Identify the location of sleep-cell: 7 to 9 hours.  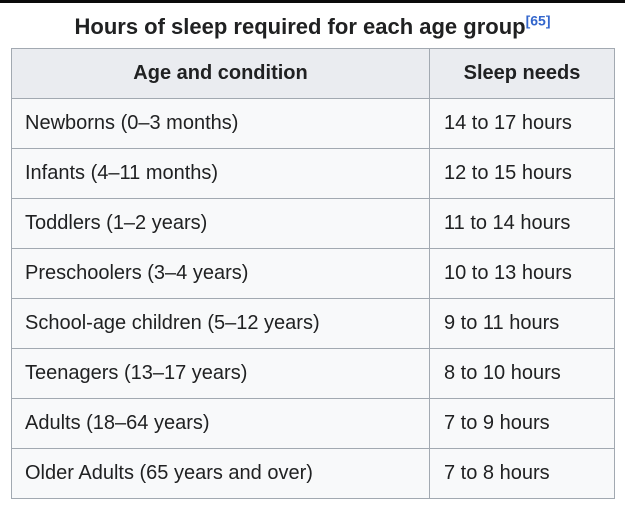
(522, 423).